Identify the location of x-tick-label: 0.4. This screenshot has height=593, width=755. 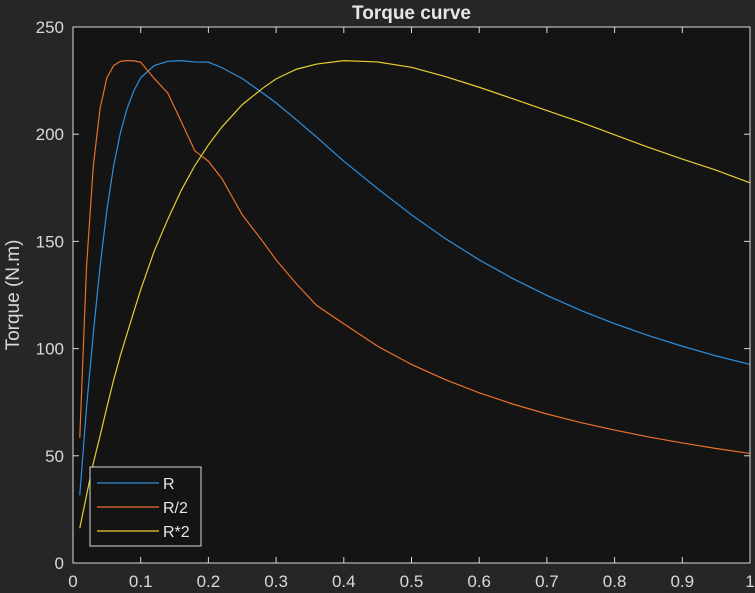
(344, 581).